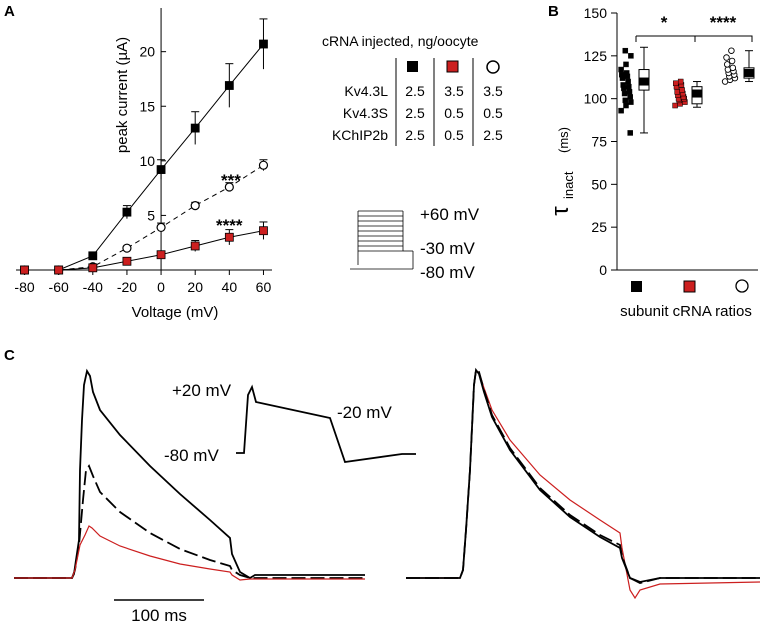 The image size is (767, 627). Describe the element at coordinates (127, 287) in the screenshot. I see `x-tick-label: -20` at that location.